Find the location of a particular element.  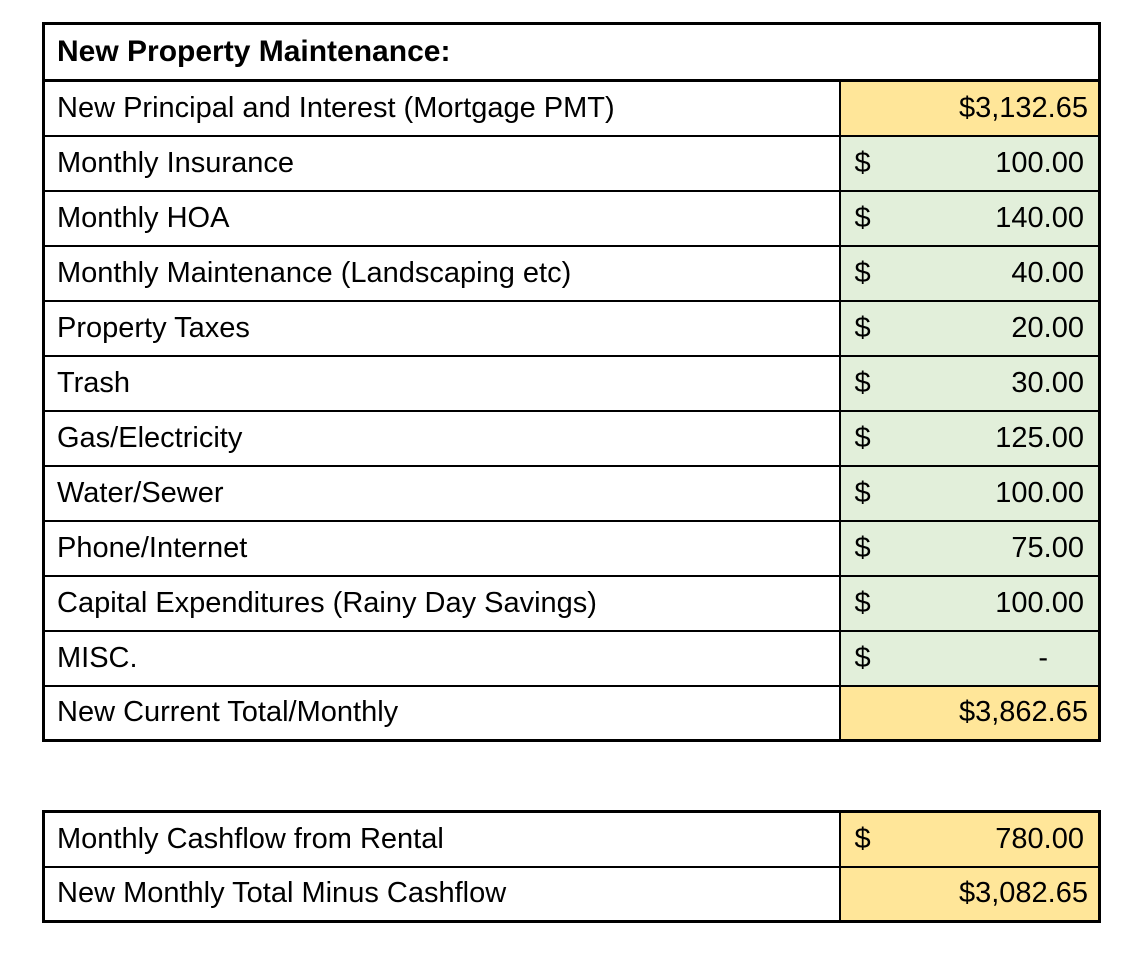

row-label-cell: Monthly Maintenance (Landscaping etc) is located at coordinates (441, 273).